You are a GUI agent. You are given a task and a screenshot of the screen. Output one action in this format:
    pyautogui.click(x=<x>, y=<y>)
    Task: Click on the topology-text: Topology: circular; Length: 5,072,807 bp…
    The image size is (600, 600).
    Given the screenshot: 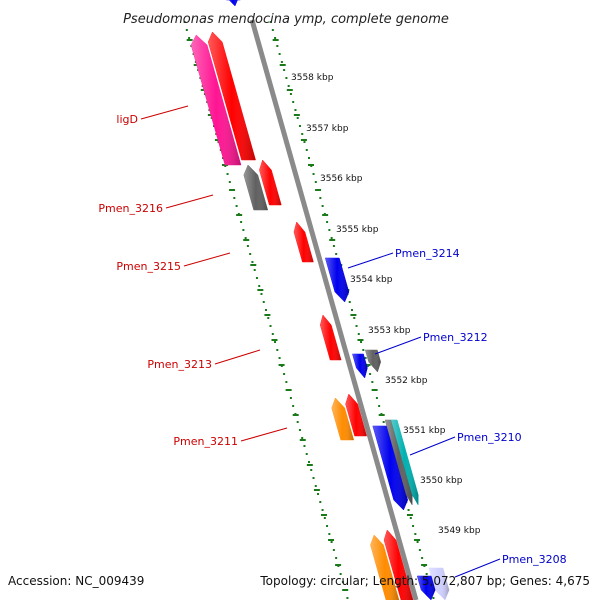 What is the action you would take?
    pyautogui.click(x=424, y=581)
    